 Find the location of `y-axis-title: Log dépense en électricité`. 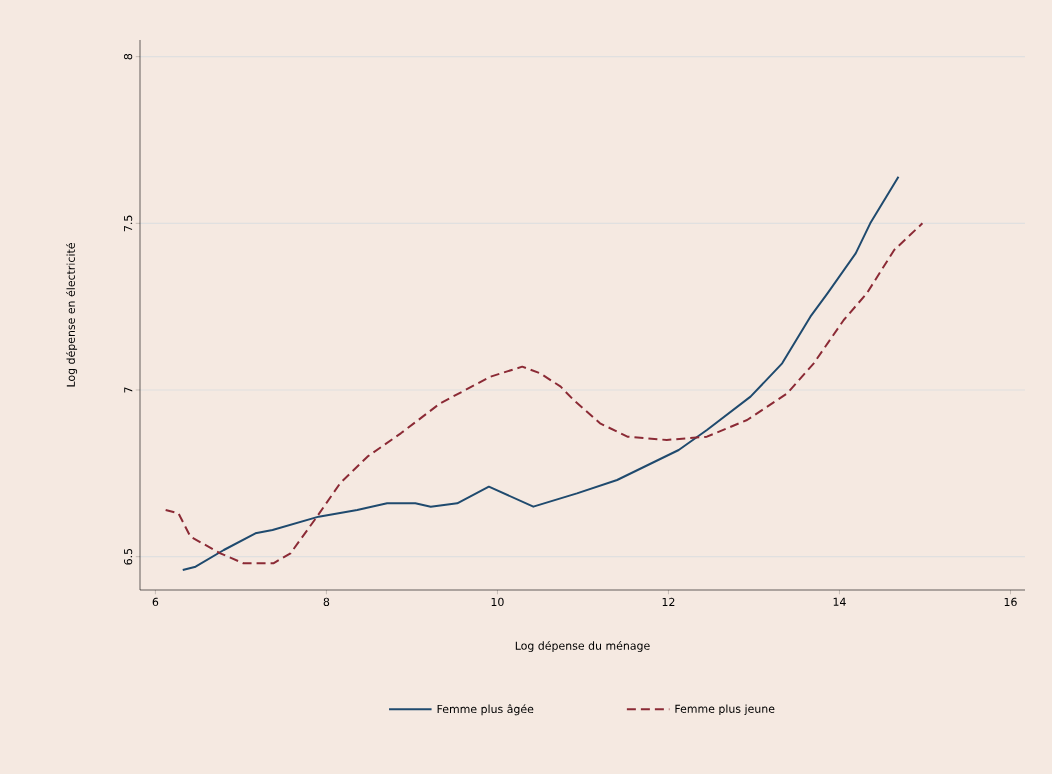

y-axis-title: Log dépense en électricité is located at coordinates (72, 315).